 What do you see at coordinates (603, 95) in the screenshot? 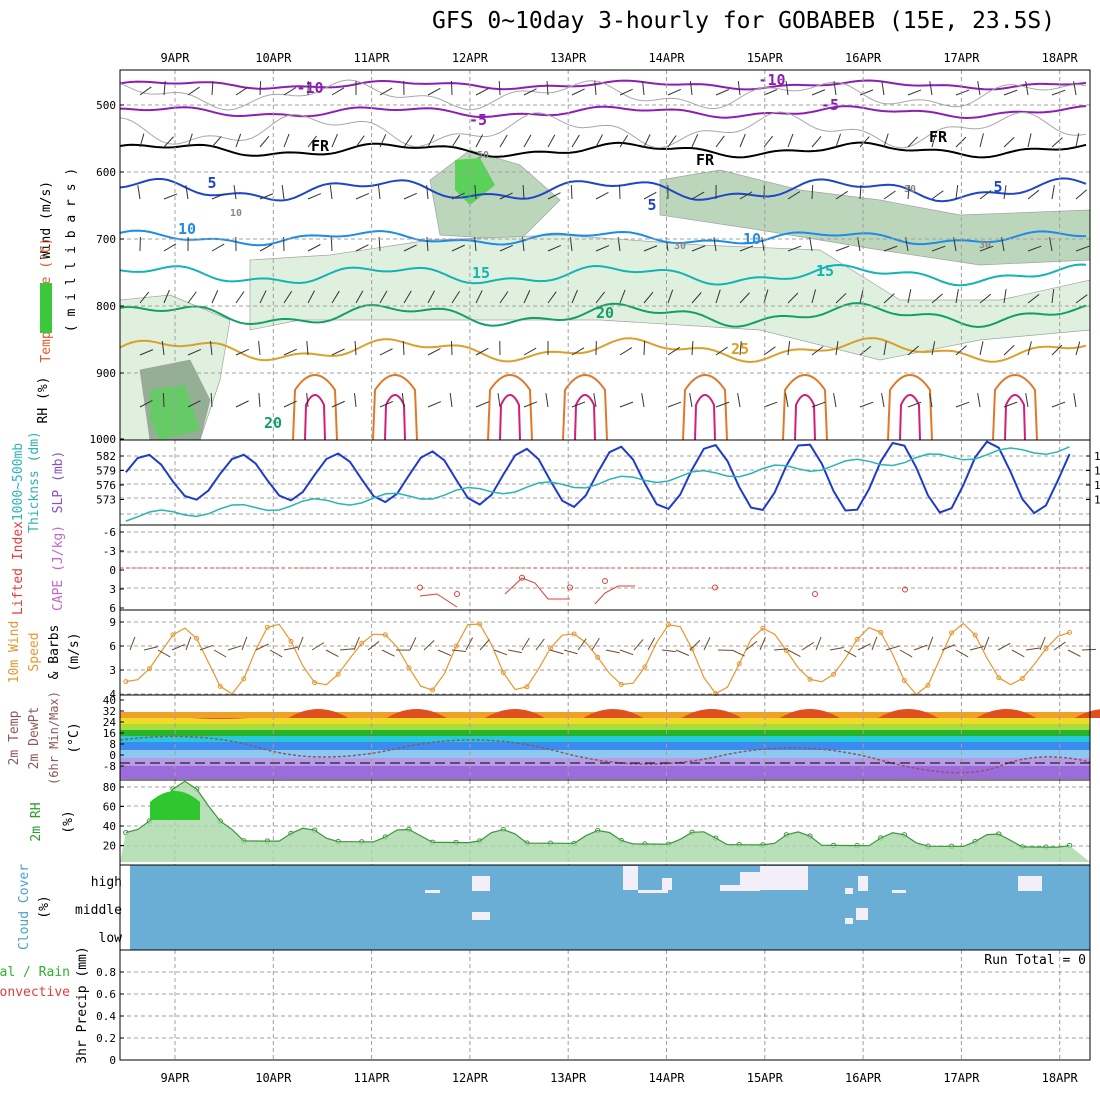
I see `contour-rh` at bounding box center [603, 95].